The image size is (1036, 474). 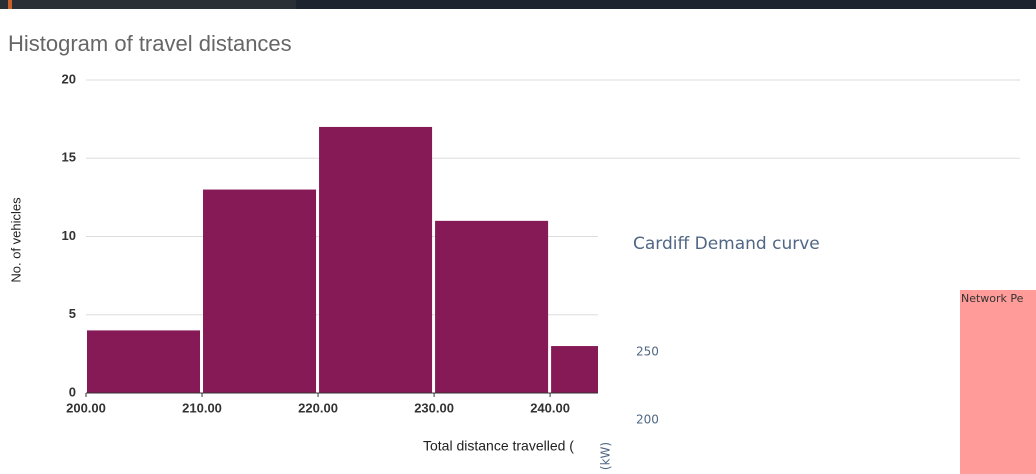 What do you see at coordinates (647, 419) in the screenshot?
I see `y-tick-label: 200` at bounding box center [647, 419].